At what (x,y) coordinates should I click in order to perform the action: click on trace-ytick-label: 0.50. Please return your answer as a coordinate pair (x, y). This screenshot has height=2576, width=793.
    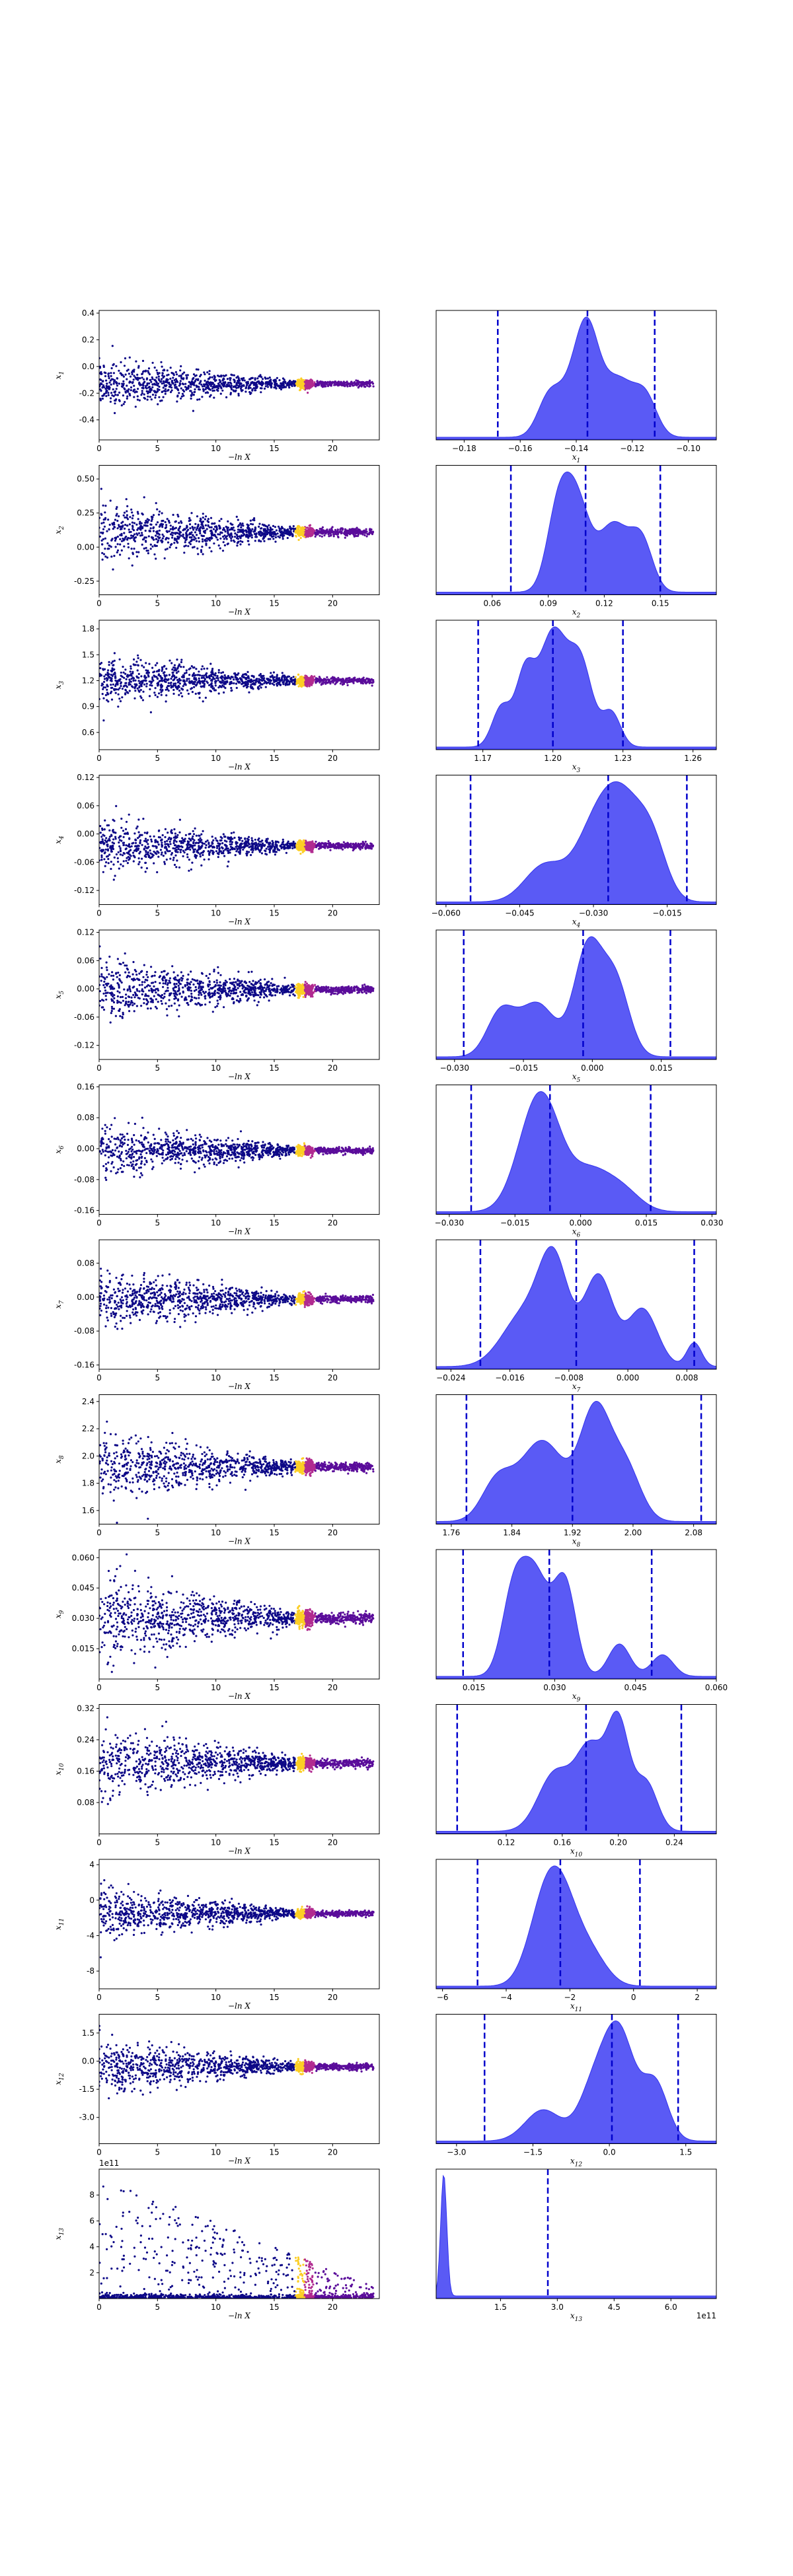
    Looking at the image, I should click on (86, 479).